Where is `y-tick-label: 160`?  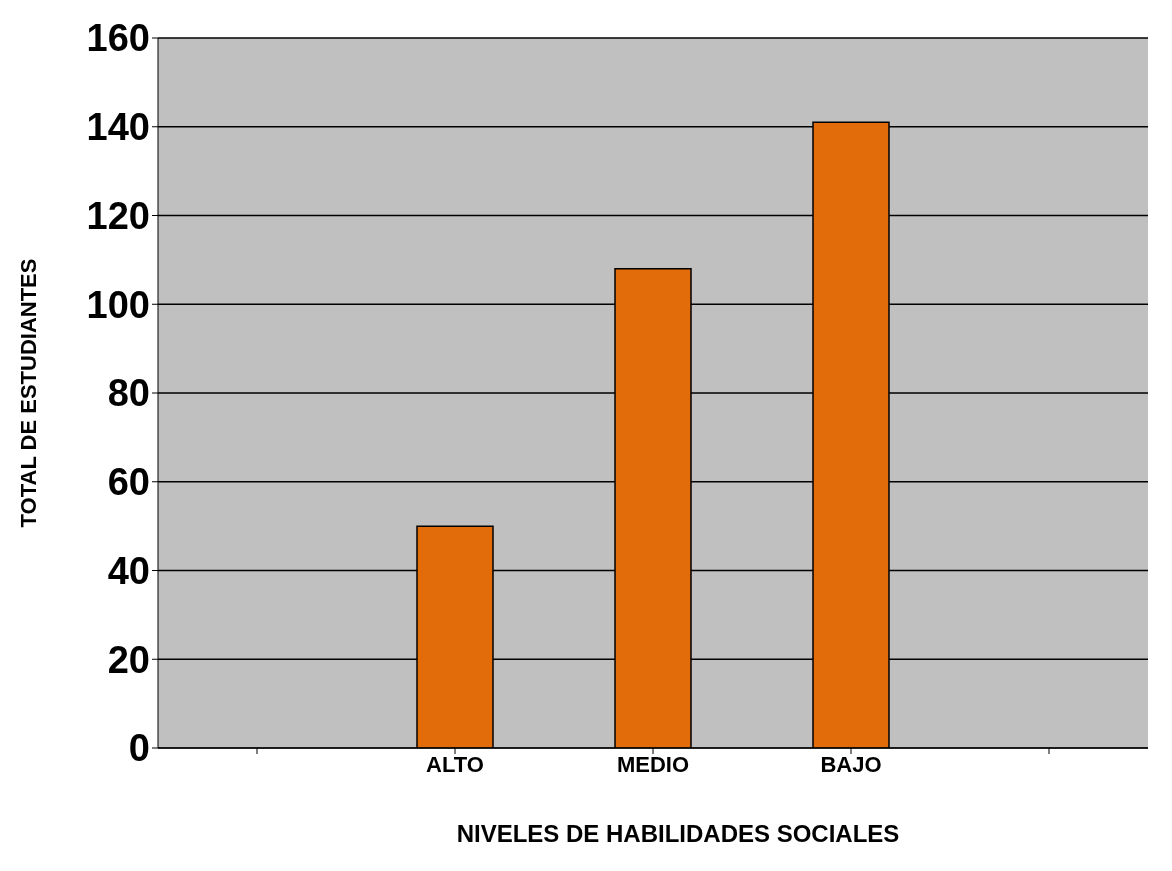
y-tick-label: 160 is located at coordinates (118, 38).